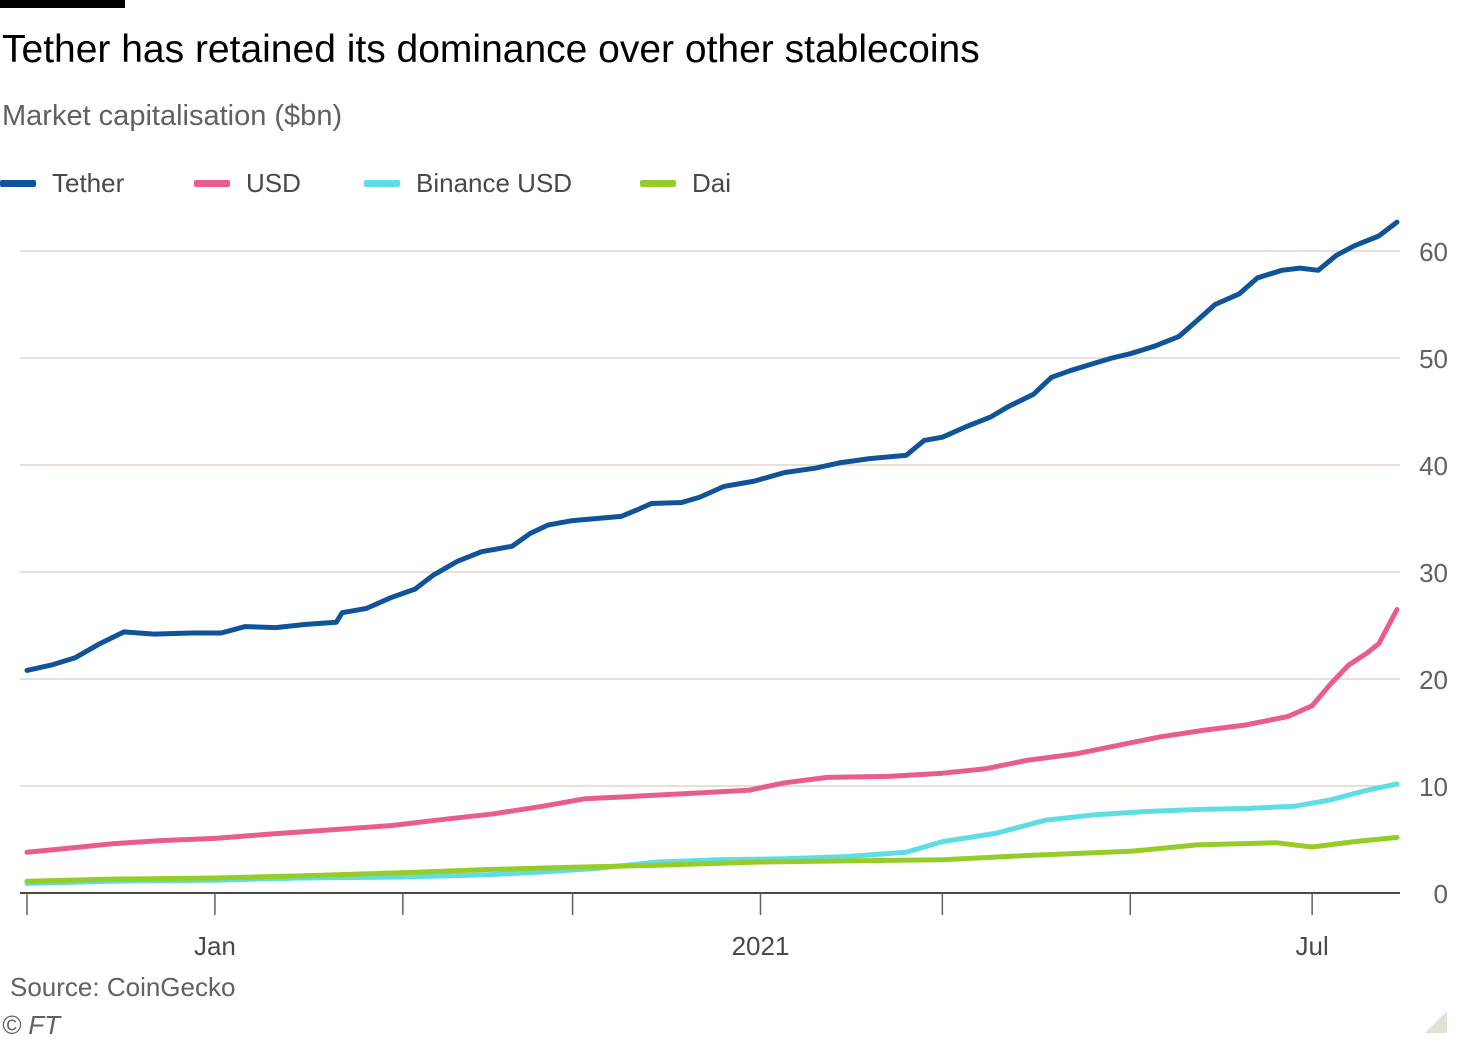 The width and height of the screenshot is (1459, 1043). What do you see at coordinates (123, 987) in the screenshot?
I see `source-note: Source: CoinGecko` at bounding box center [123, 987].